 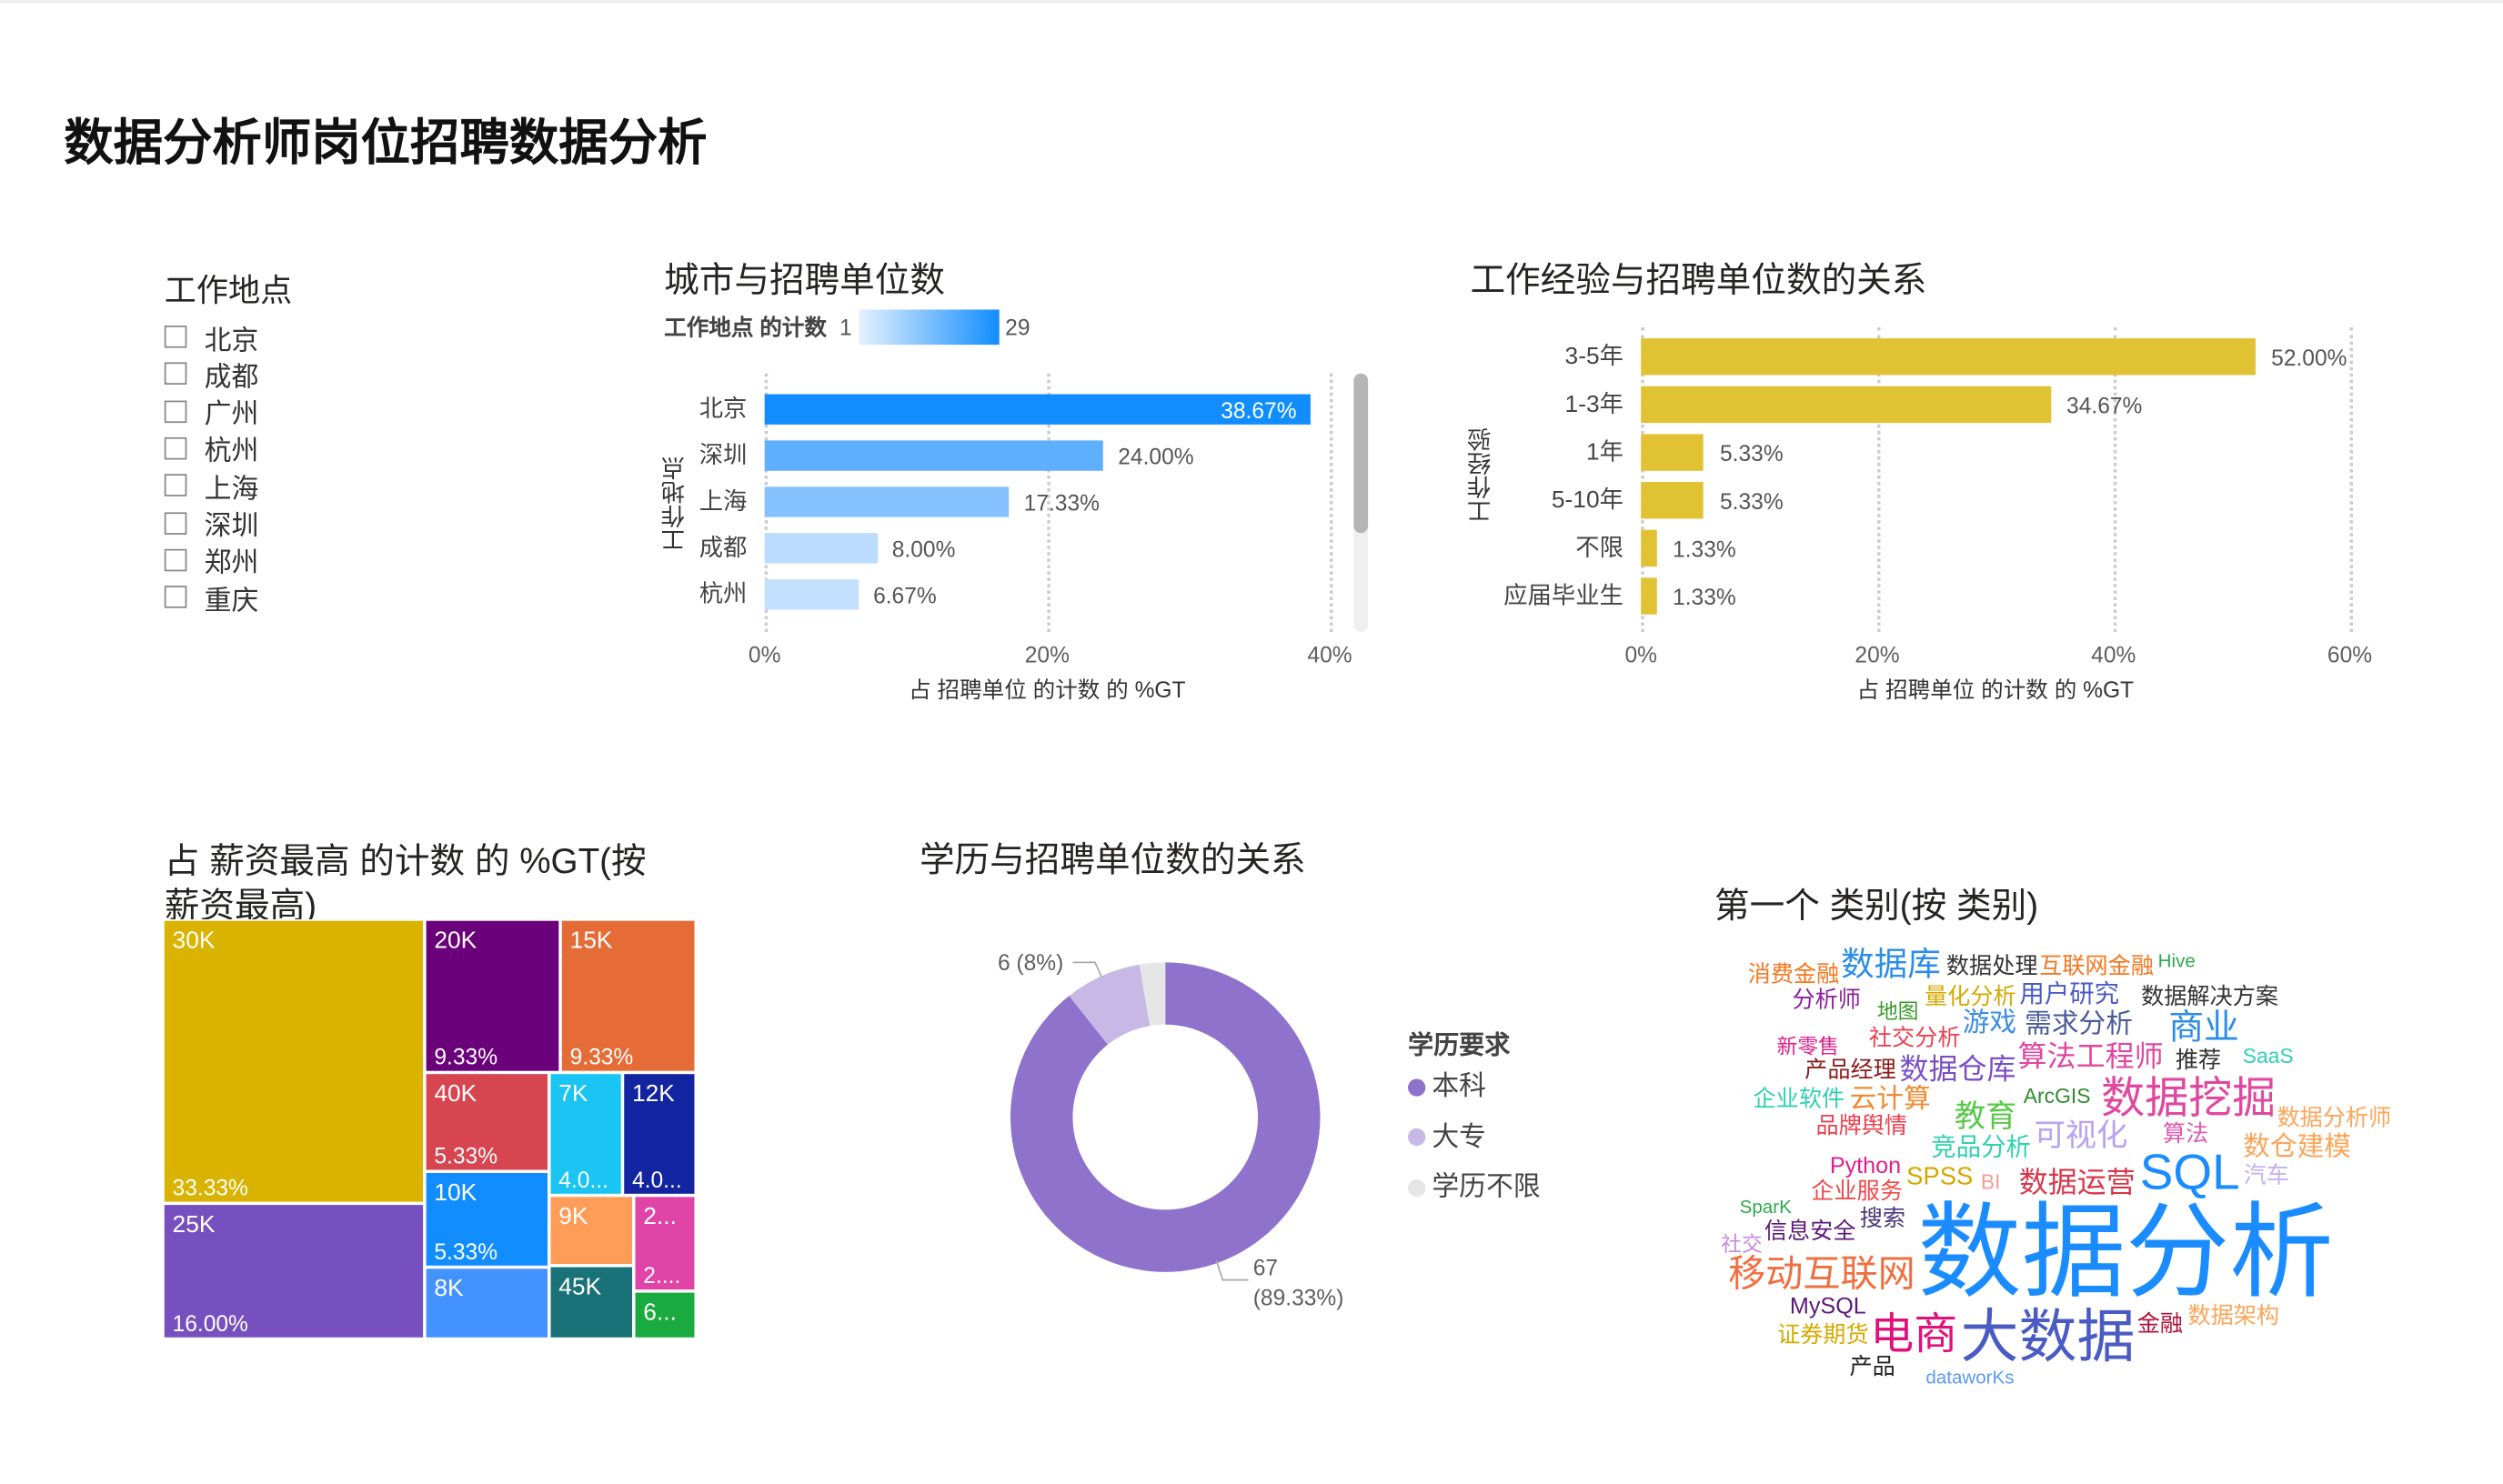 What do you see at coordinates (1940, 1176) in the screenshot?
I see `word-cloud-word: SPSS` at bounding box center [1940, 1176].